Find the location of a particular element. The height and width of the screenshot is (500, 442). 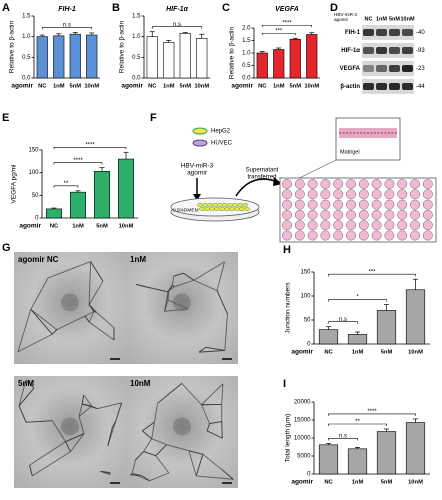

lane-label: 1nM is located at coordinates (381, 19).